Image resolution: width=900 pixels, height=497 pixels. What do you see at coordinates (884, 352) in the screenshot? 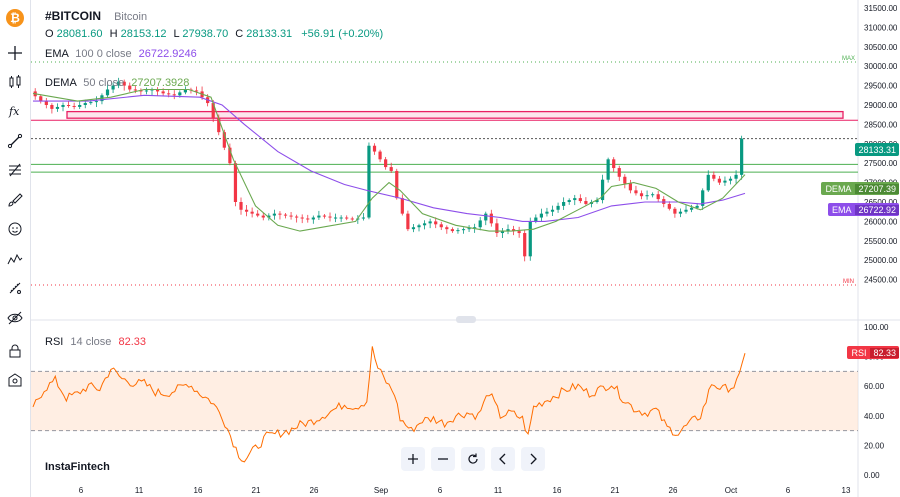
I see `rsi-tag-value: 82.33` at bounding box center [884, 352].